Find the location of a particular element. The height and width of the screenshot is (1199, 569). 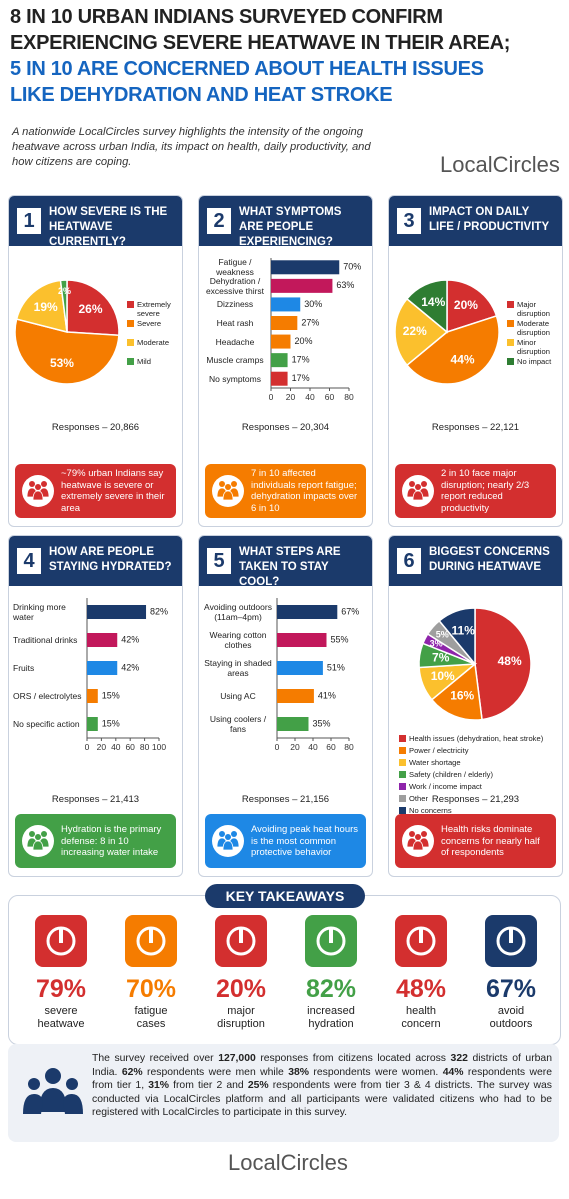

legend-item: Minor disruption is located at coordinates (534, 347).